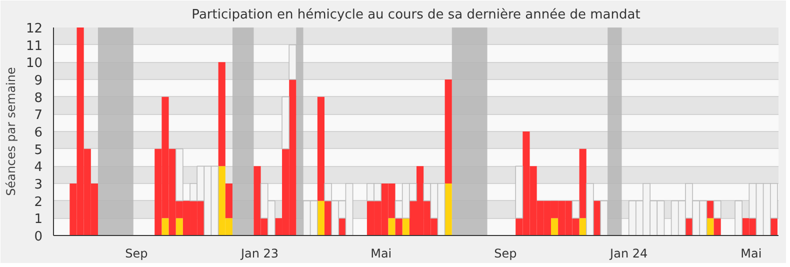 This screenshot has height=267, width=790. What do you see at coordinates (38, 220) in the screenshot?
I see `y-tick-label: 1` at bounding box center [38, 220].